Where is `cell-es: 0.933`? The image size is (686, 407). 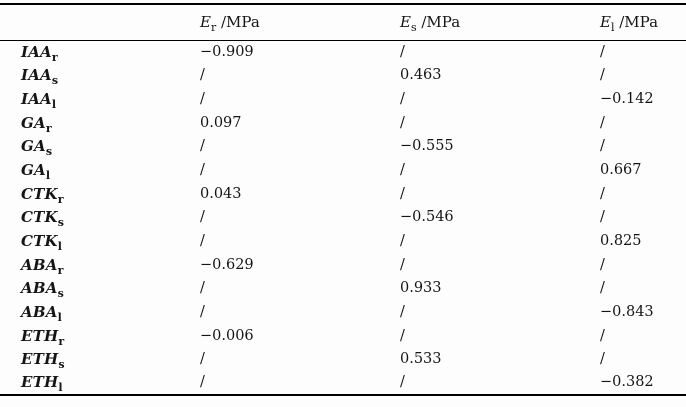
cell-es: 0.933 is located at coordinates (421, 288).